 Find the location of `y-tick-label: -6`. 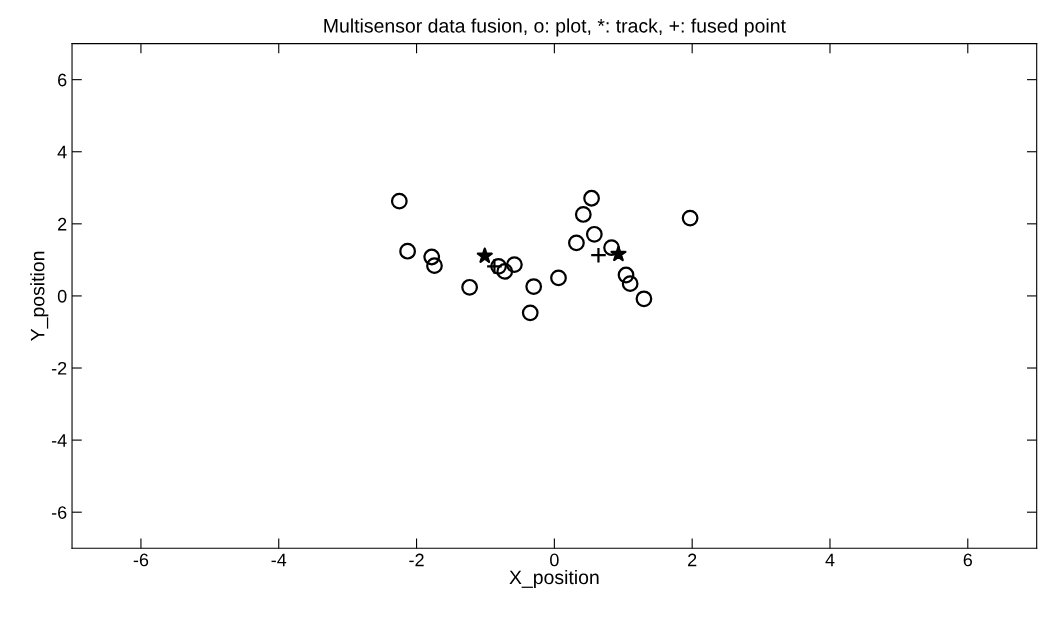

y-tick-label: -6 is located at coordinates (59, 512).